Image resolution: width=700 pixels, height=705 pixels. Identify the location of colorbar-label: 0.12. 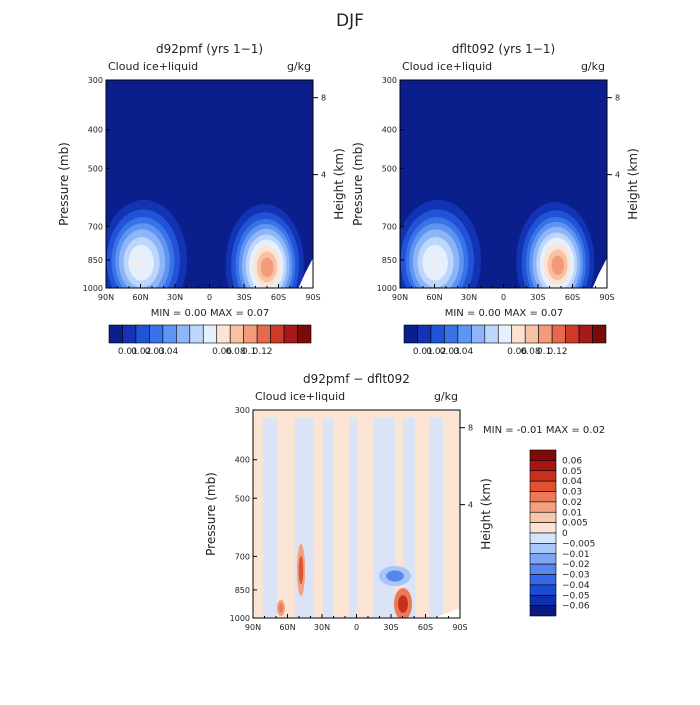
(557, 352).